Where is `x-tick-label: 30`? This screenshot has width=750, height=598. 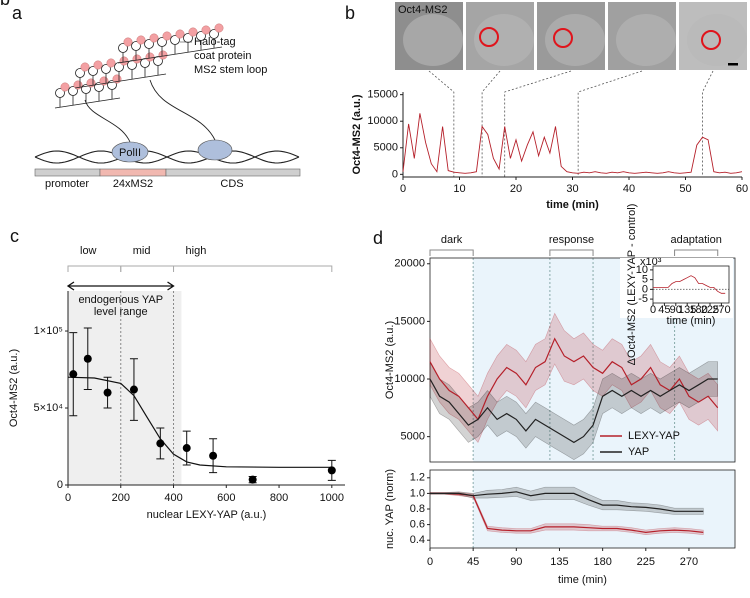
x-tick-label: 30 is located at coordinates (572, 189).